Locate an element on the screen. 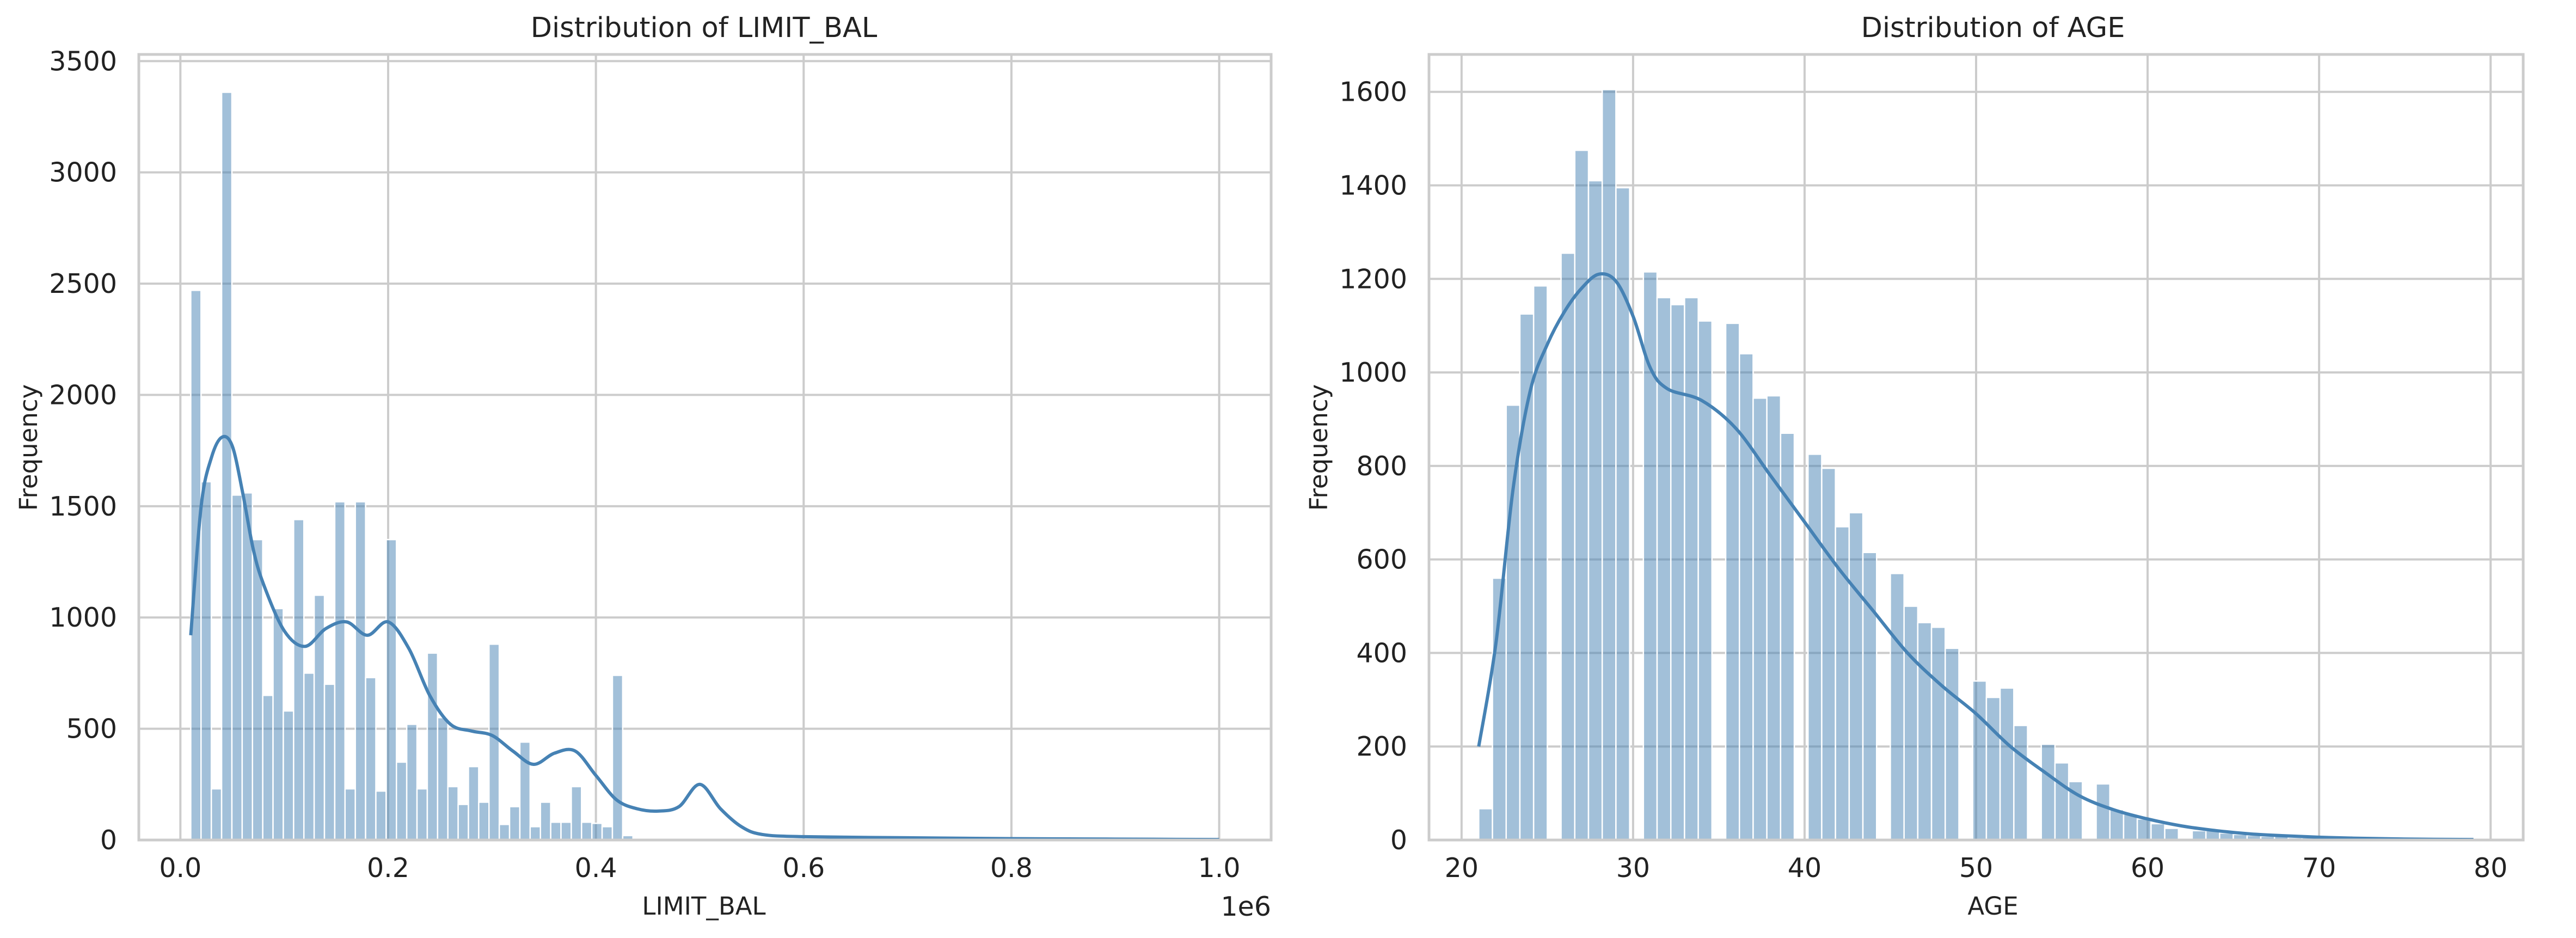 The width and height of the screenshot is (2576, 938). x-tick-label: 0.2 is located at coordinates (388, 868).